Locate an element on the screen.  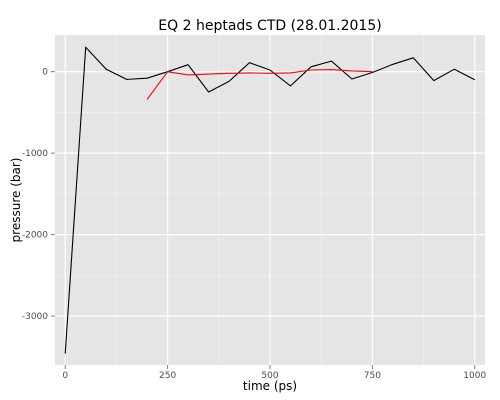
x-tick-label: 250 is located at coordinates (167, 376).